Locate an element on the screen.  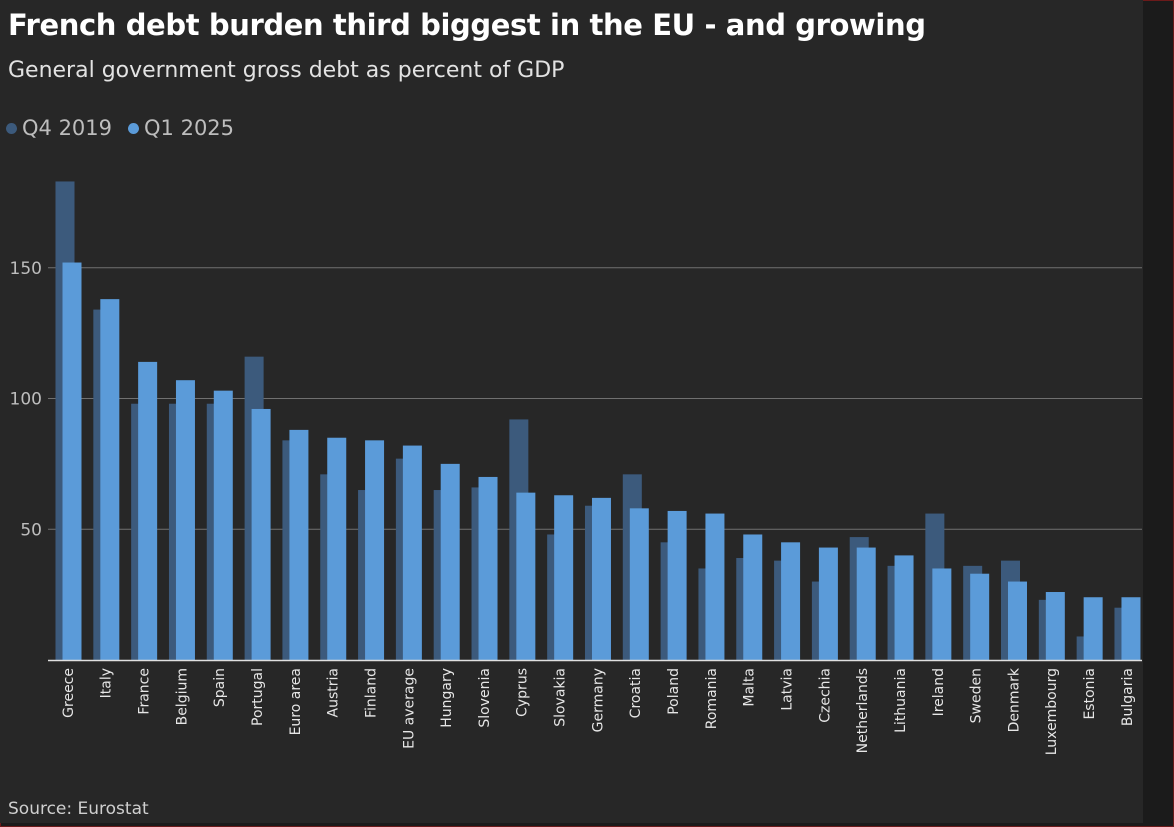
bar-q1-2025-romania is located at coordinates (715, 586).